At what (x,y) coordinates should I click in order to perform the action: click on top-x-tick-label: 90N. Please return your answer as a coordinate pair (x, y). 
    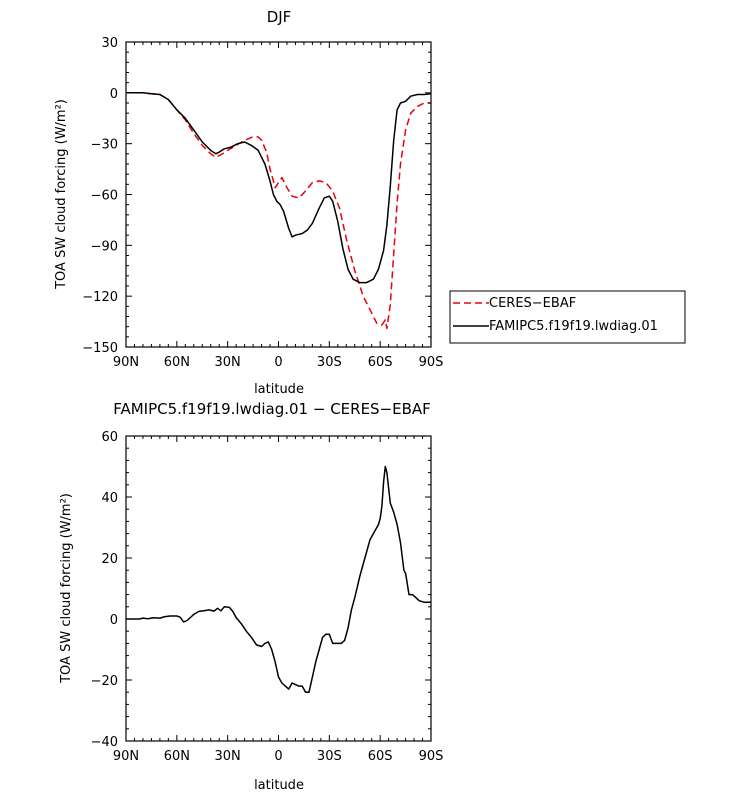
    Looking at the image, I should click on (126, 362).